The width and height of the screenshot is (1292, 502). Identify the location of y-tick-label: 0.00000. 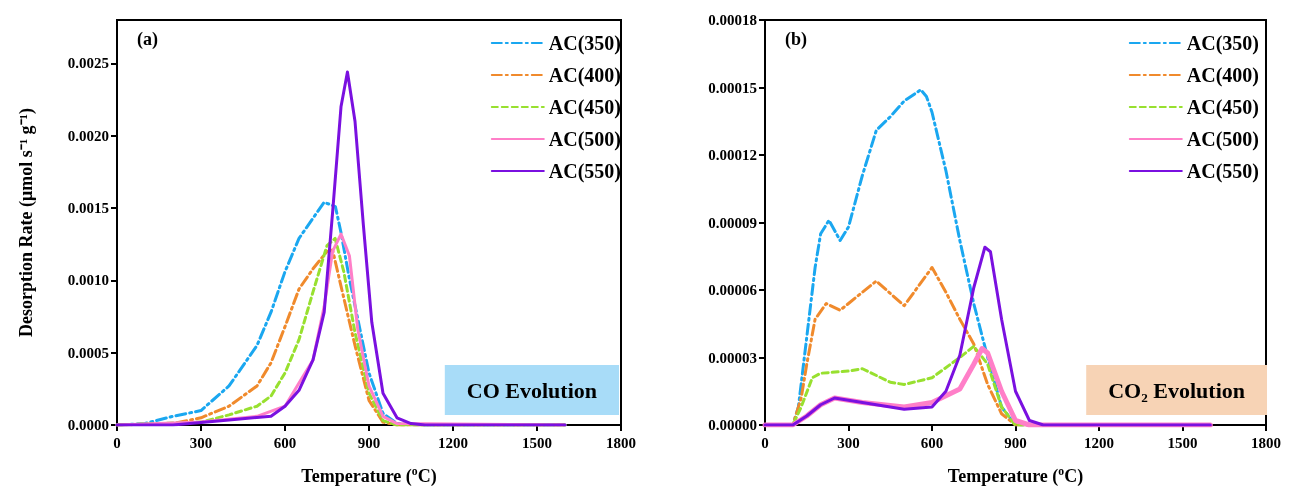
(732, 425).